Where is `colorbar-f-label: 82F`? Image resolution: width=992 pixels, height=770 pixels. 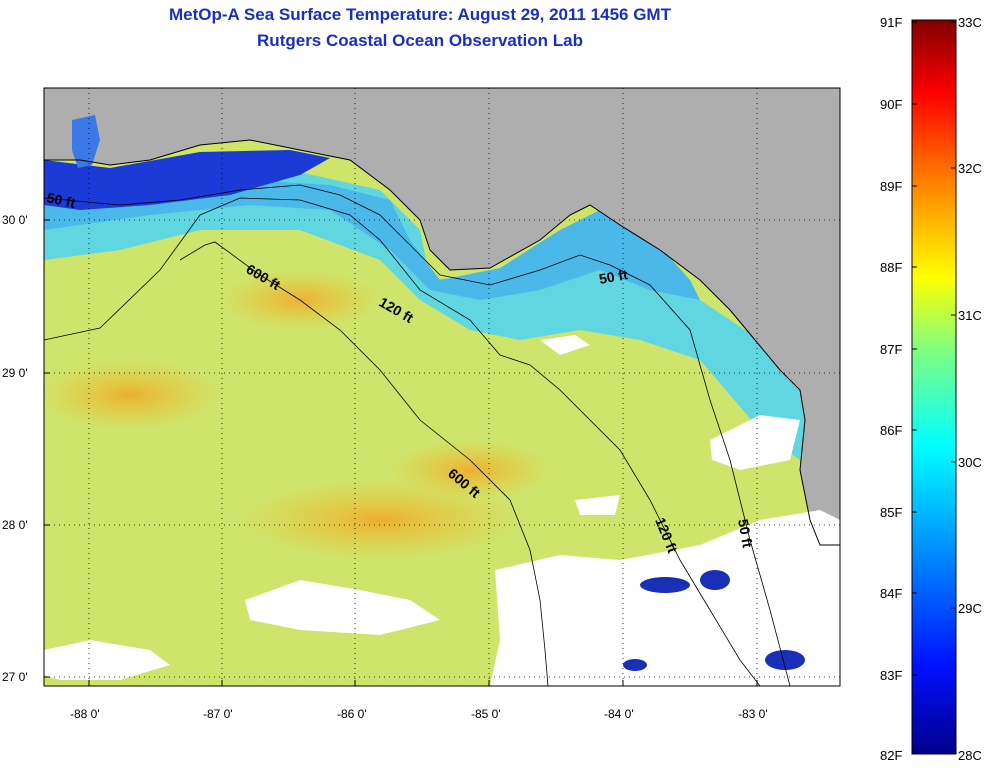 colorbar-f-label: 82F is located at coordinates (891, 755).